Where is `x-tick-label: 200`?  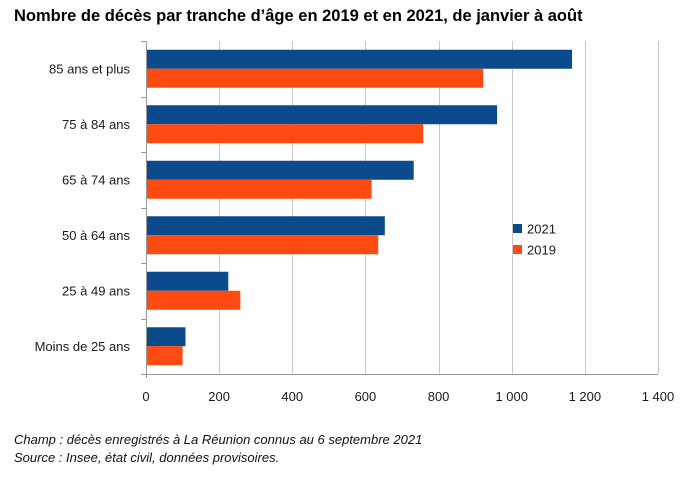
x-tick-label: 200 is located at coordinates (219, 396).